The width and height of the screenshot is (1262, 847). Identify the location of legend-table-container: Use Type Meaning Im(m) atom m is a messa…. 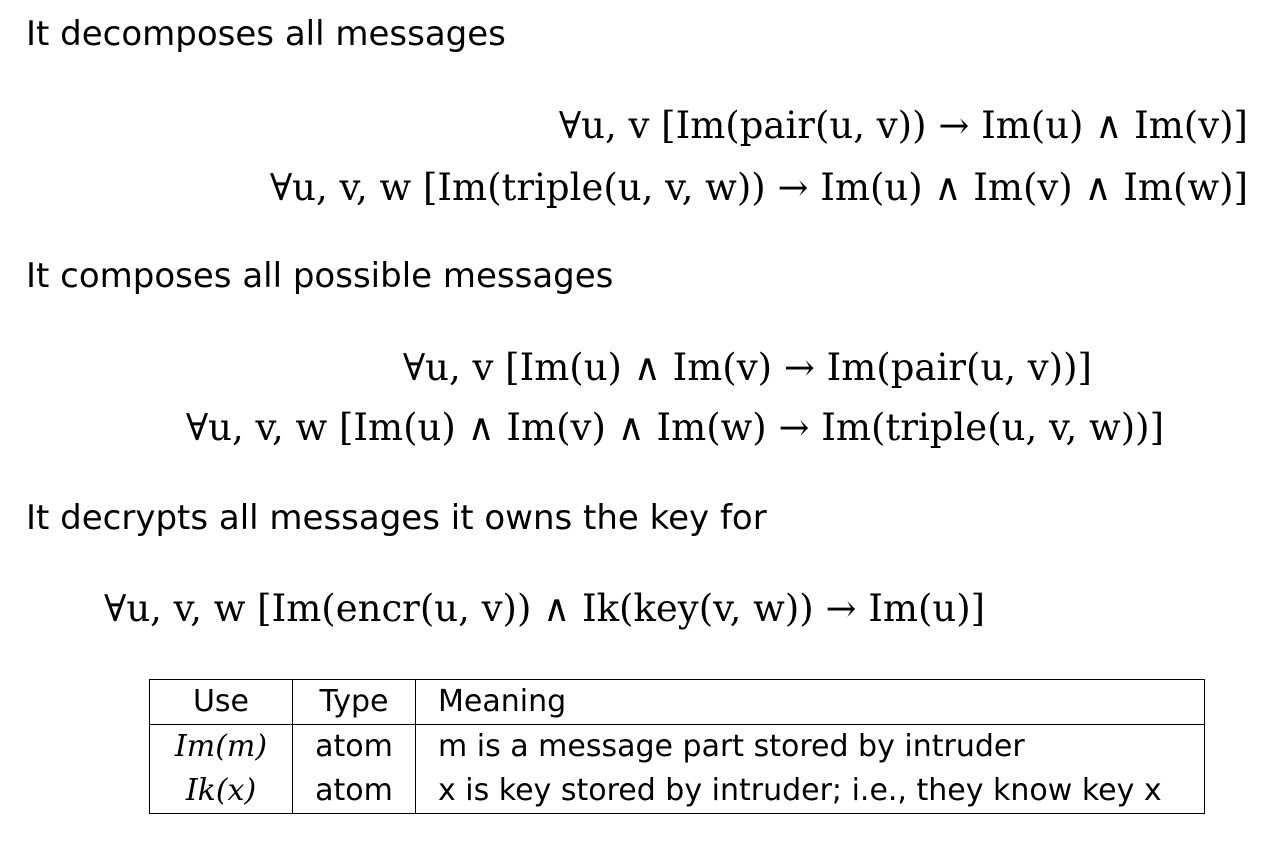
(677, 746).